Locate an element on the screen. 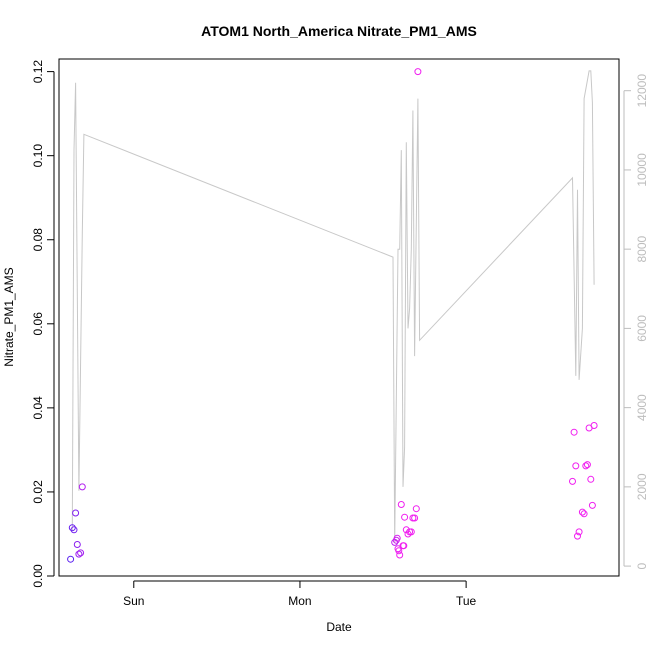  right-y-axis: 0 2000 4000 6000 8000 10000 12000 is located at coordinates (636, 321).